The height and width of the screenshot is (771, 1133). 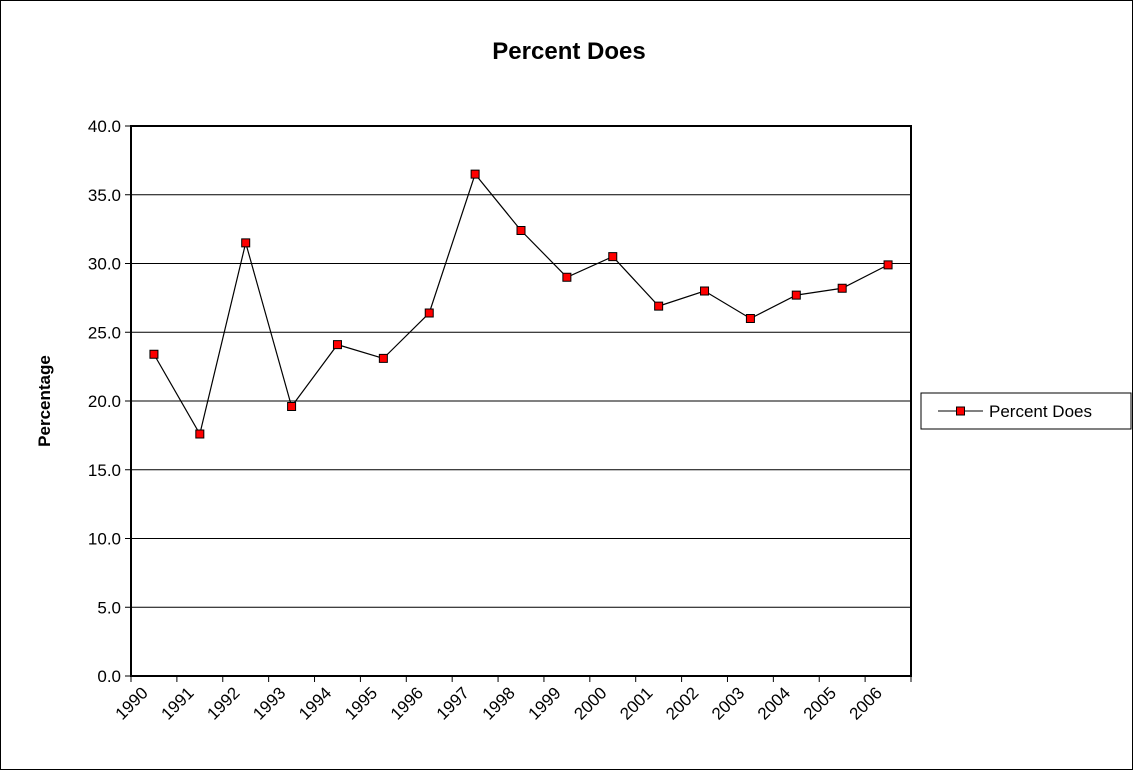 I want to click on y-tick-label: 10.0, so click(x=104, y=539).